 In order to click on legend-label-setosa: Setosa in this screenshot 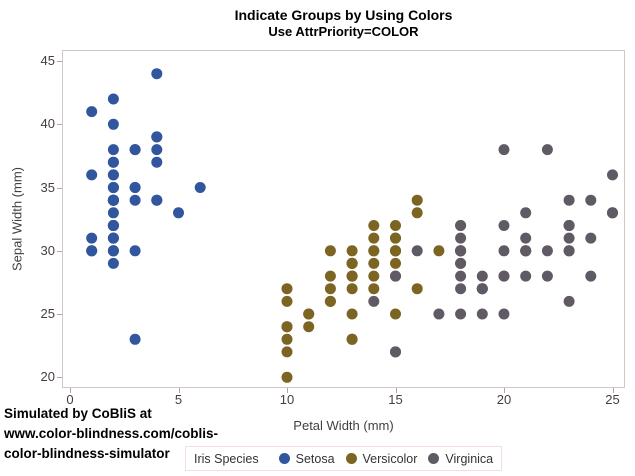, I will do `click(315, 458)`.